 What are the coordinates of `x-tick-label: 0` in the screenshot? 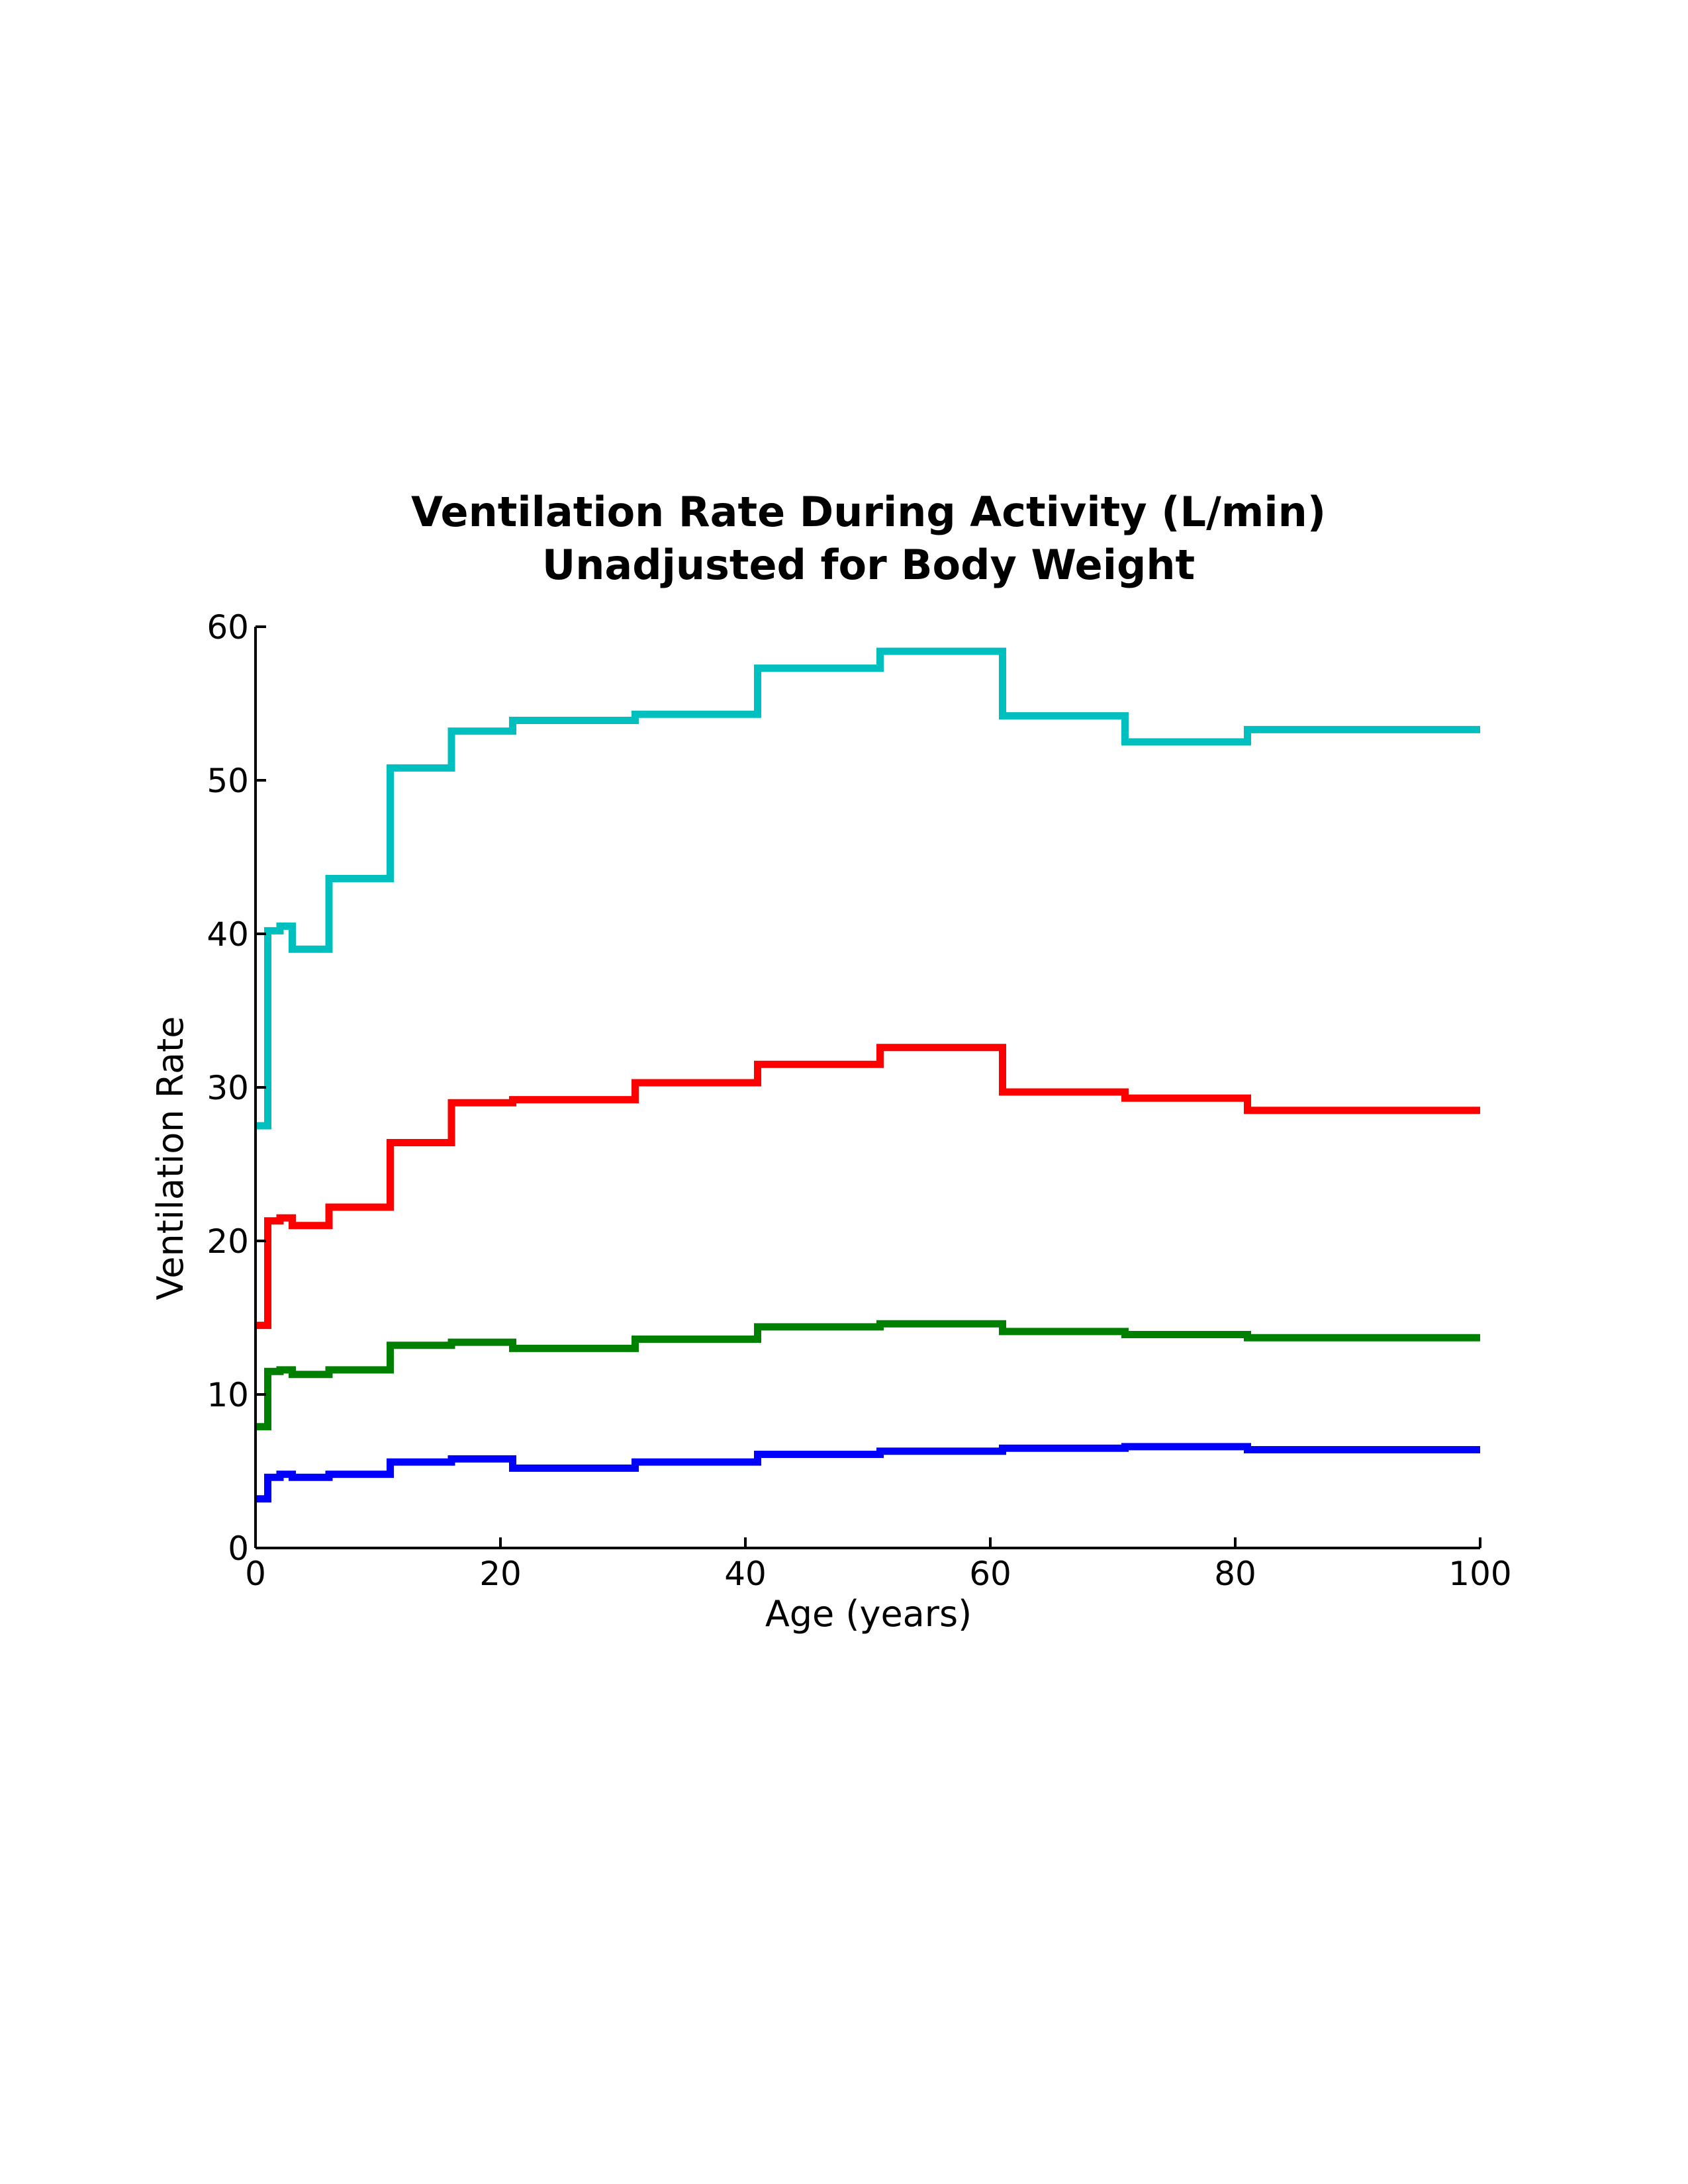 It's located at (255, 1574).